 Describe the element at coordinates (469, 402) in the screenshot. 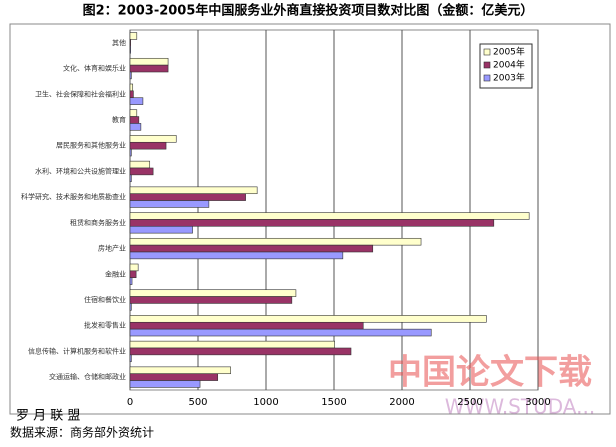

I see `x-tick-label: 2500` at that location.